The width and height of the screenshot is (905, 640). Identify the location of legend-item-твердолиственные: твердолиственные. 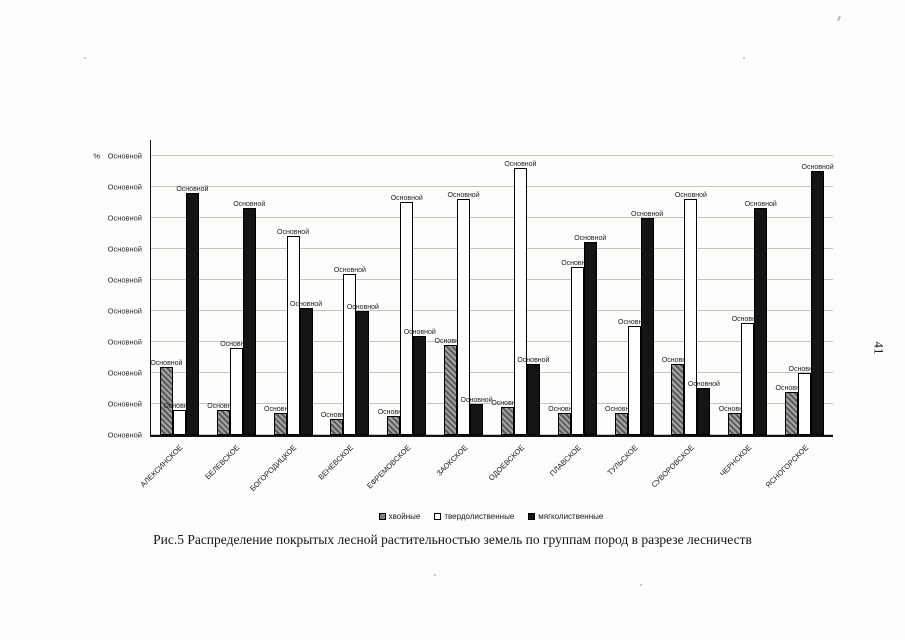
(474, 516).